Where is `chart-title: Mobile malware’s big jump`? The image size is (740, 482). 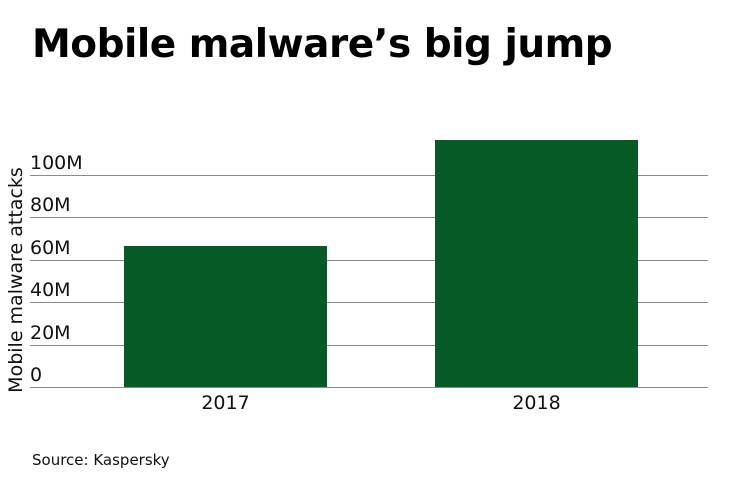 chart-title: Mobile malware’s big jump is located at coordinates (322, 44).